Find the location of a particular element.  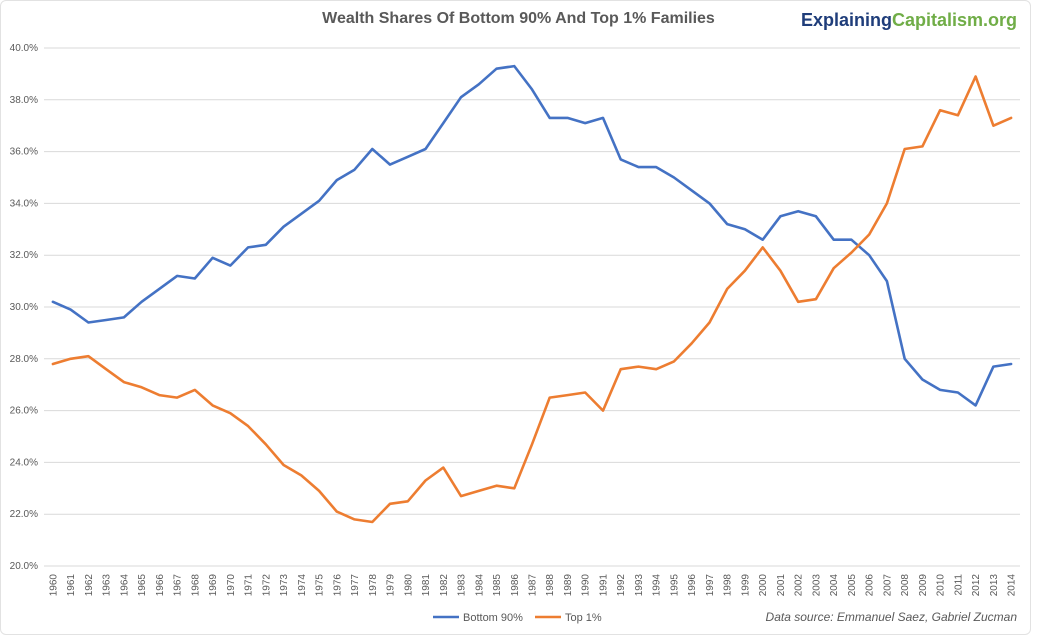

x-tick-label: 2001 is located at coordinates (781, 585).